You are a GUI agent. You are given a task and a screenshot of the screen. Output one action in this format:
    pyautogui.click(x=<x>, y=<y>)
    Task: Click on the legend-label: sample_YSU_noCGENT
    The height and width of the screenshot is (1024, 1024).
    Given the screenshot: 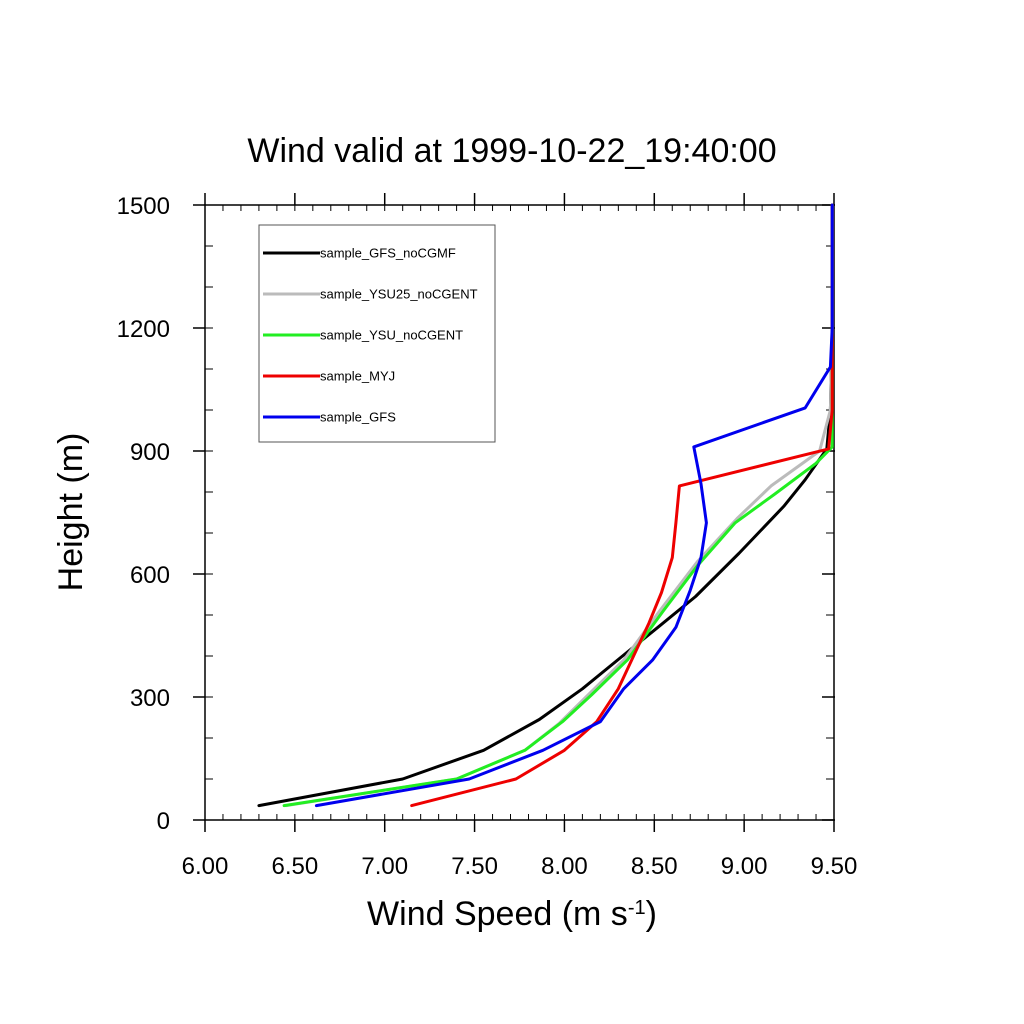 What is the action you would take?
    pyautogui.click(x=391, y=335)
    